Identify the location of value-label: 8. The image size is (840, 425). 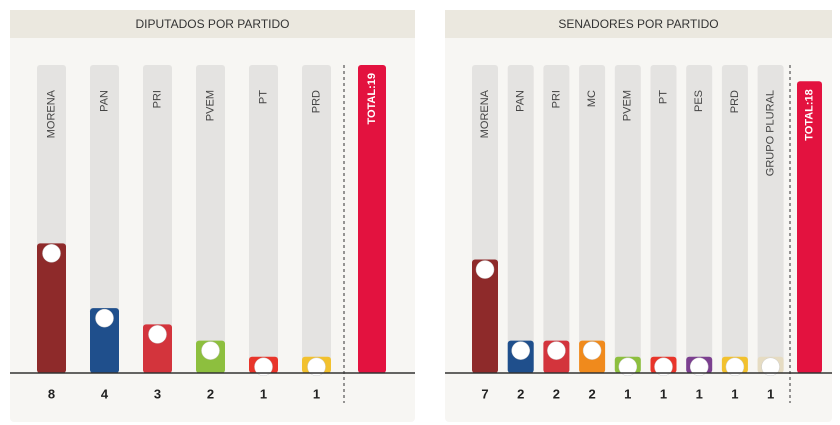
(51, 393).